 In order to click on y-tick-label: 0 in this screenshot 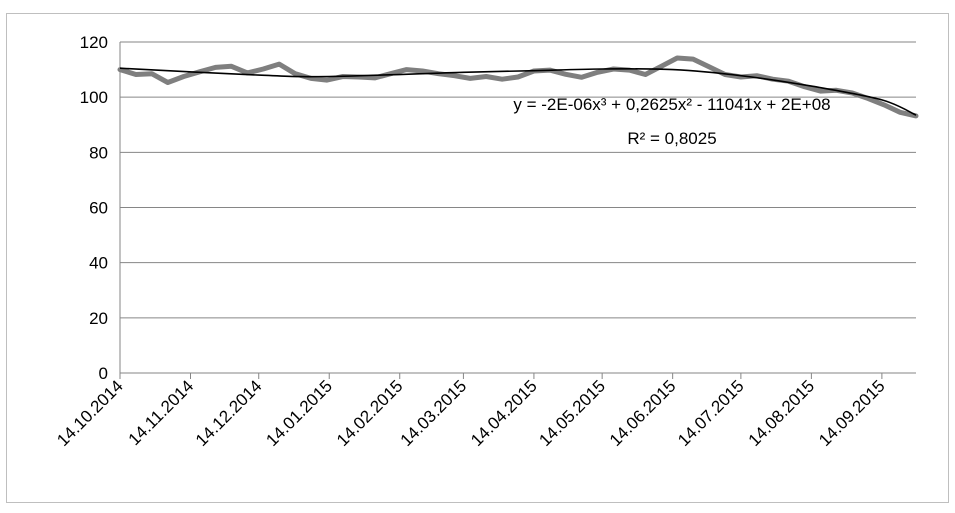, I will do `click(103, 373)`.